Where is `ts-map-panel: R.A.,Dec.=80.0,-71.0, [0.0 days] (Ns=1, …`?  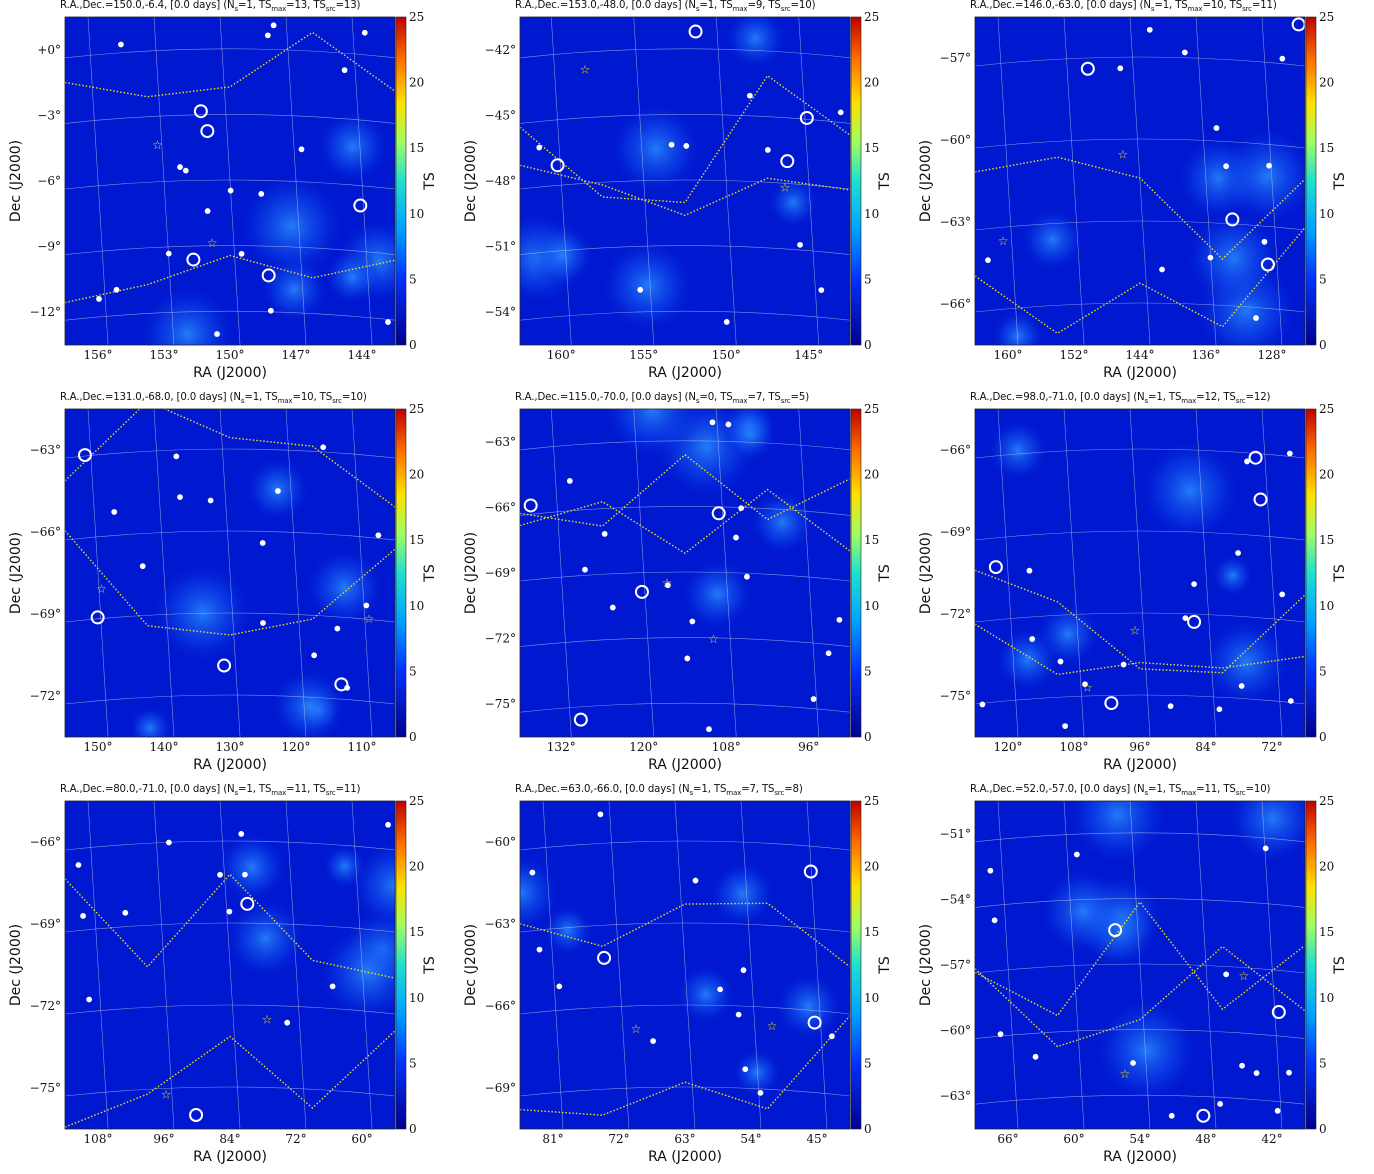 ts-map-panel: R.A.,Dec.=80.0,-71.0, [0.0 days] (Ns=1, … is located at coordinates (220, 979).